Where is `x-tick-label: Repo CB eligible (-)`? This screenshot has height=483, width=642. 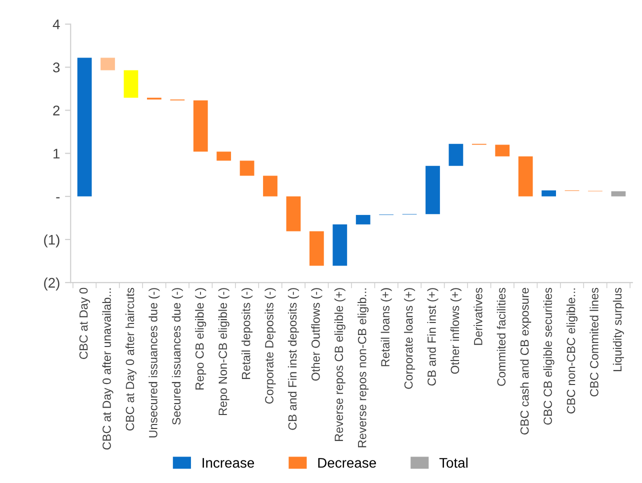 x-tick-label: Repo CB eligible (-) is located at coordinates (200, 339).